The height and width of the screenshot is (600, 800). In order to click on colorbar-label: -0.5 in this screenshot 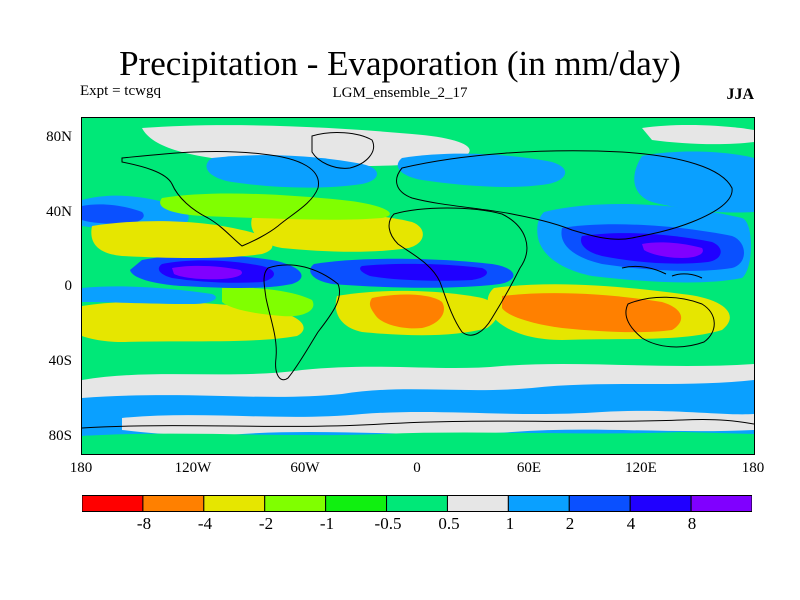, I will do `click(388, 523)`.